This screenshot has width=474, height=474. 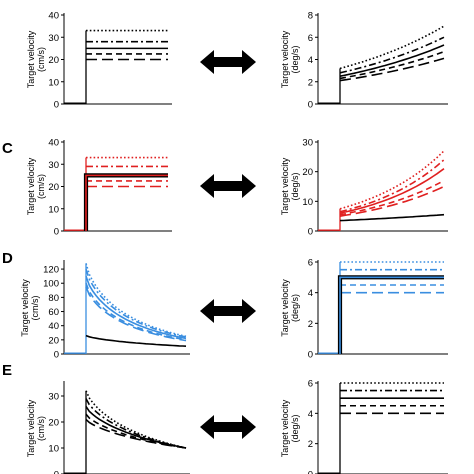 I want to click on chart-panel-c-left: 0 10 20 30 40 Target velocity (cm/s), so click(x=99, y=188).